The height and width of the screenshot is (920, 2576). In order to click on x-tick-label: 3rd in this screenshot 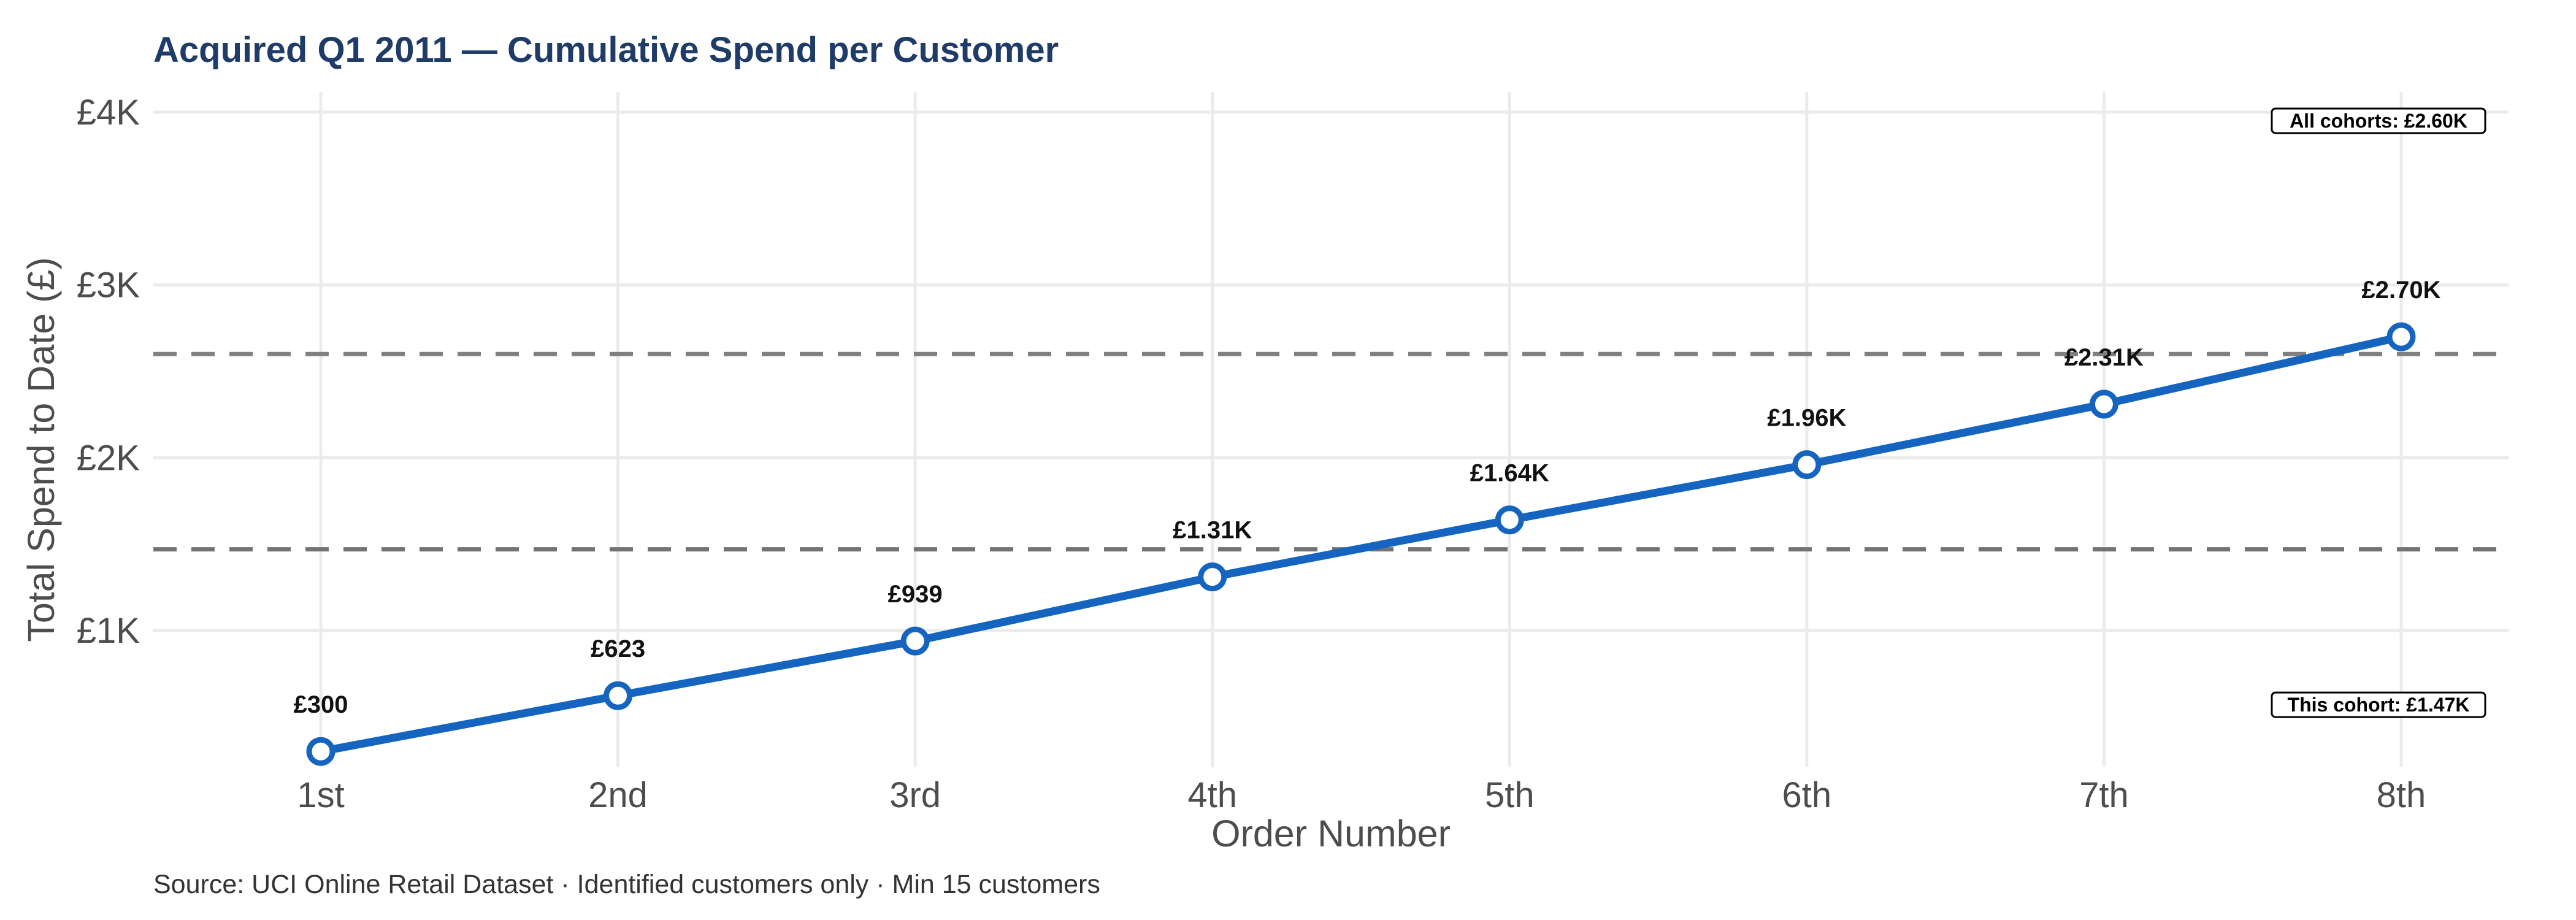, I will do `click(915, 795)`.